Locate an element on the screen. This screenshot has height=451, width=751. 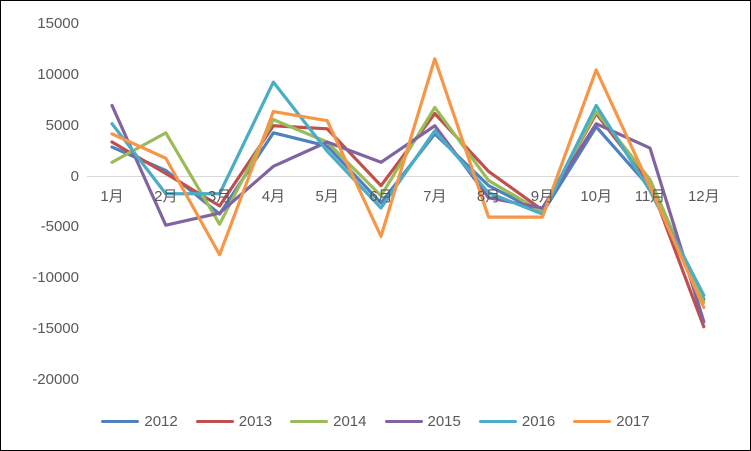
legend-label: 2015 is located at coordinates (444, 421).